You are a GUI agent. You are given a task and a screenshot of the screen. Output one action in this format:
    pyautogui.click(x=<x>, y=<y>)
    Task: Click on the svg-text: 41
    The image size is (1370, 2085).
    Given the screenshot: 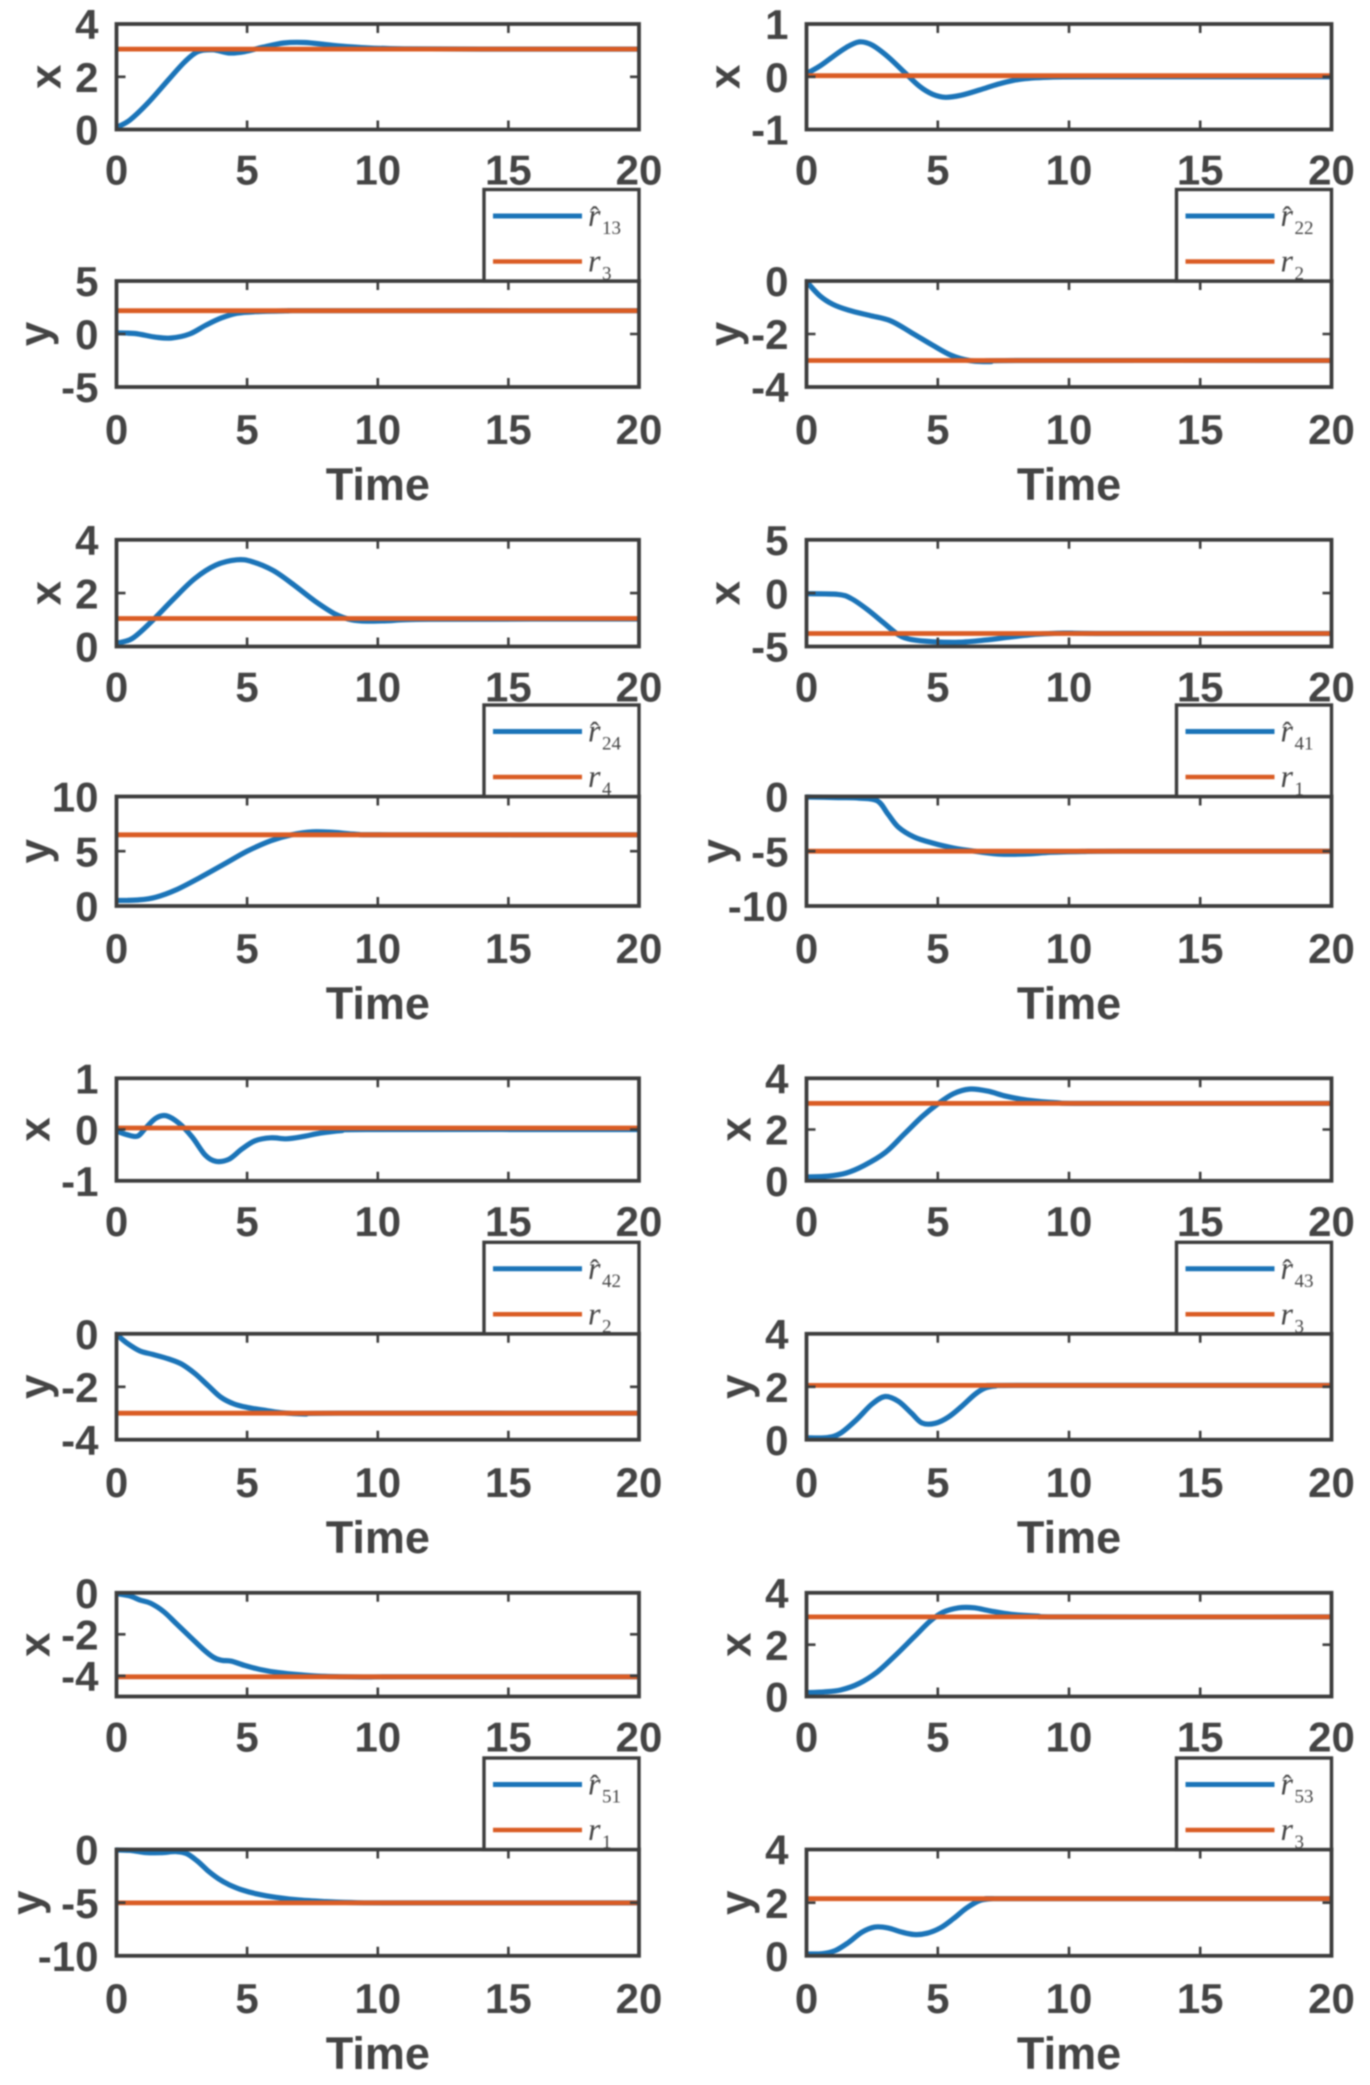 What is the action you would take?
    pyautogui.click(x=1304, y=744)
    